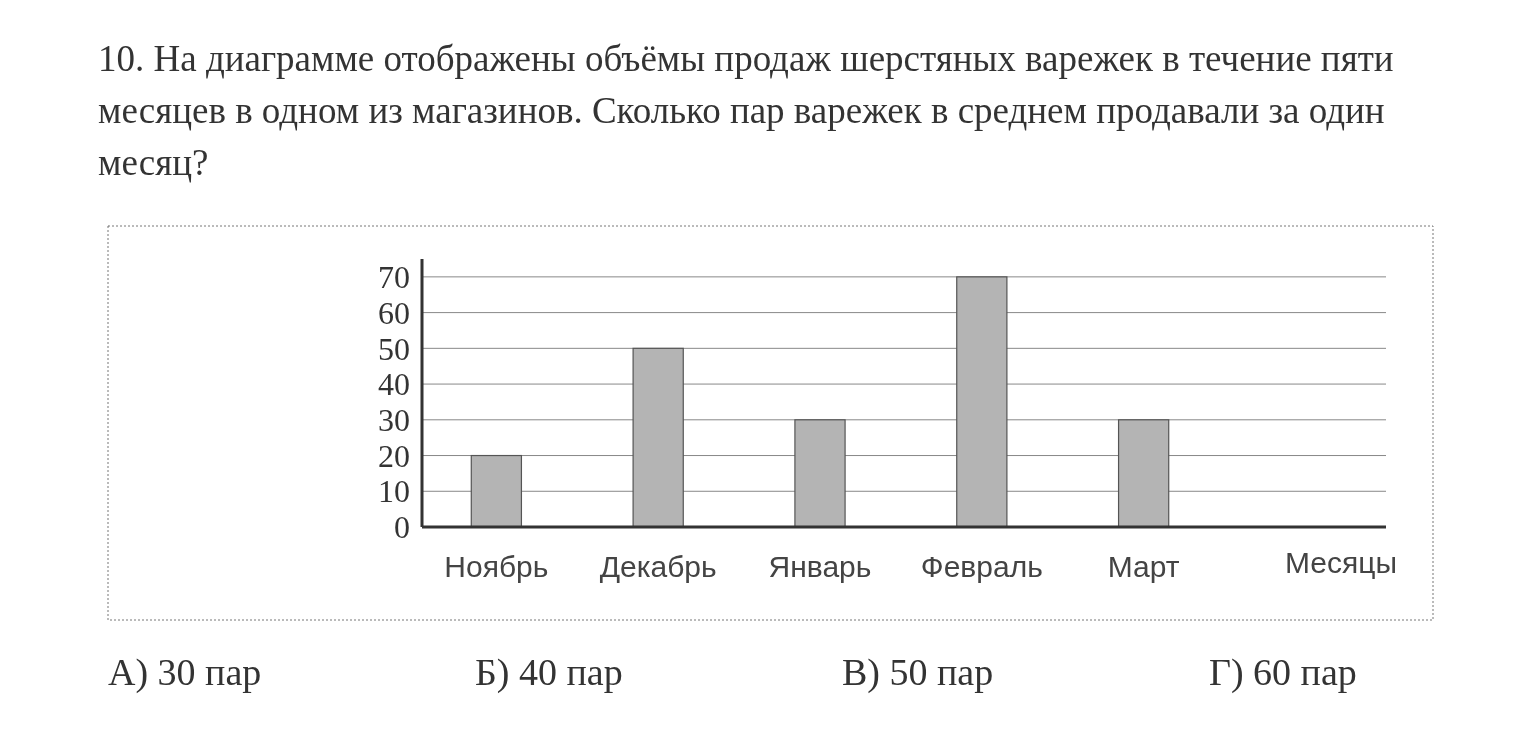 The width and height of the screenshot is (1526, 739). Describe the element at coordinates (981, 566) in the screenshot. I see `x-tick-label: Февраль` at that location.